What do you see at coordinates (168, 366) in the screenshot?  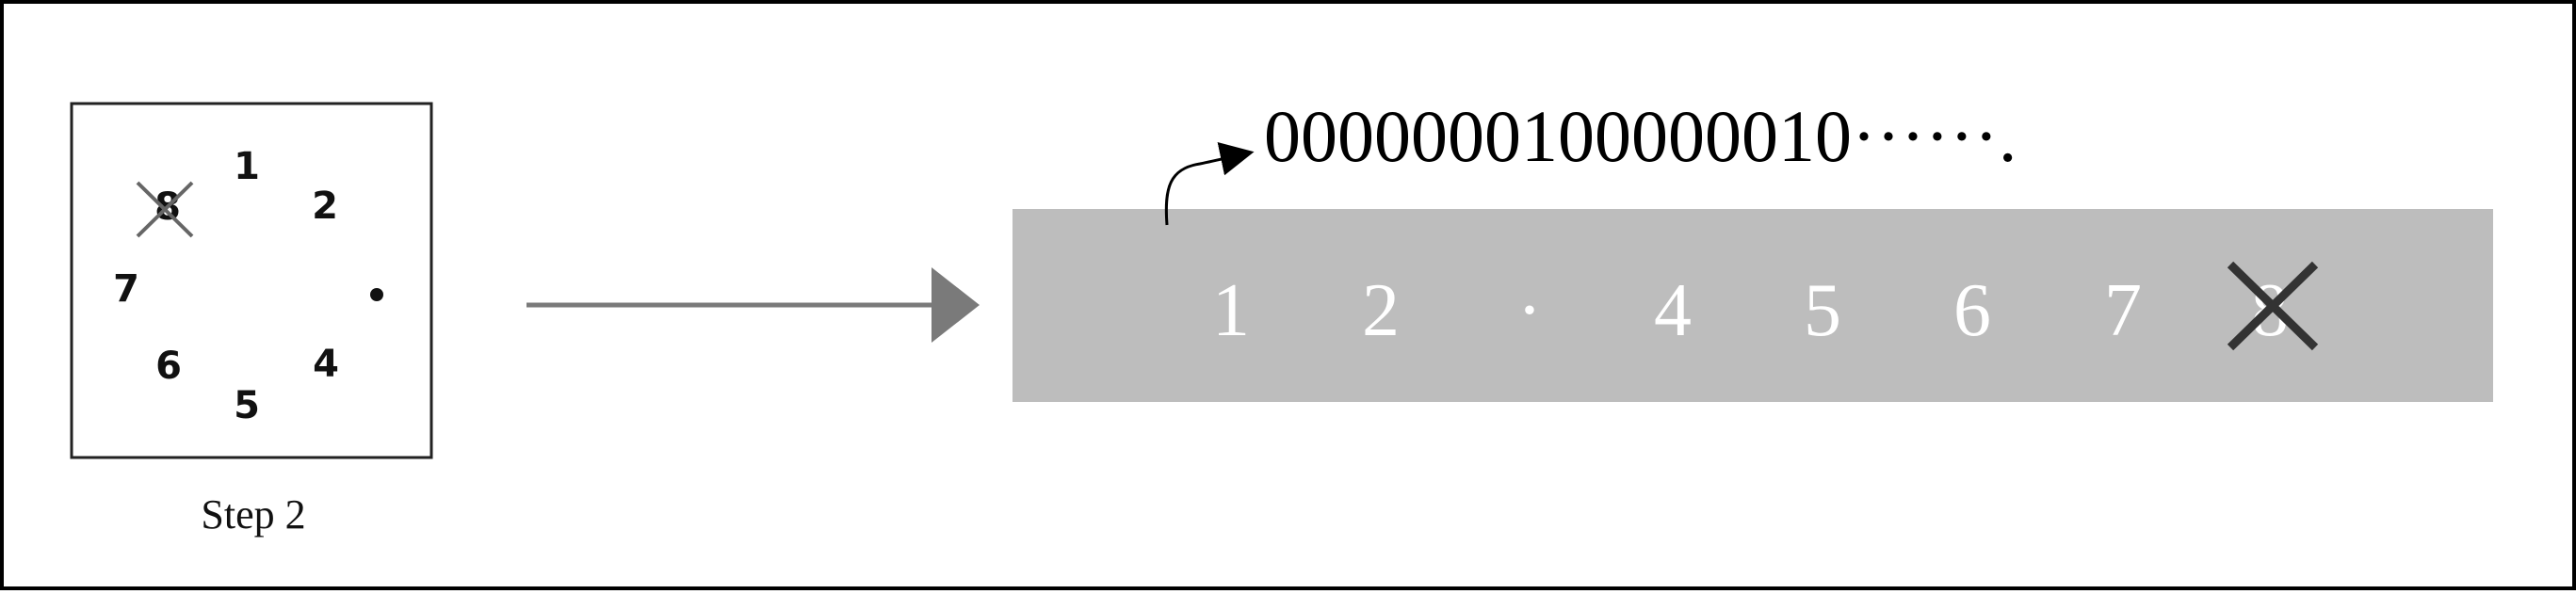 I see `clock-number-6: 6` at bounding box center [168, 366].